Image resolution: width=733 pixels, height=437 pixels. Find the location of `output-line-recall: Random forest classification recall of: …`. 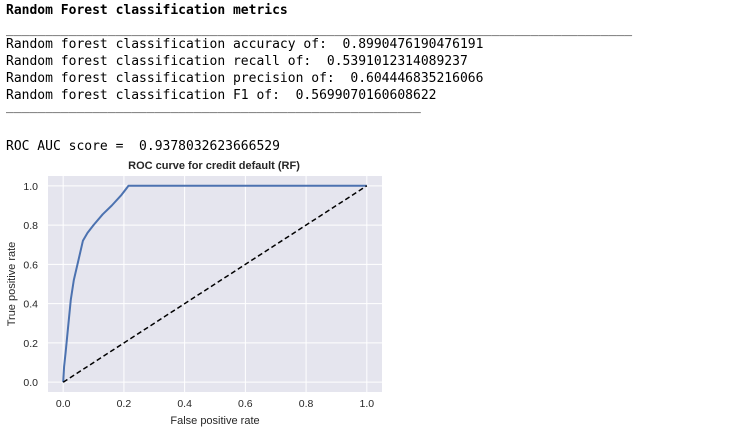

output-line-recall: Random forest classification recall of: … is located at coordinates (237, 61).